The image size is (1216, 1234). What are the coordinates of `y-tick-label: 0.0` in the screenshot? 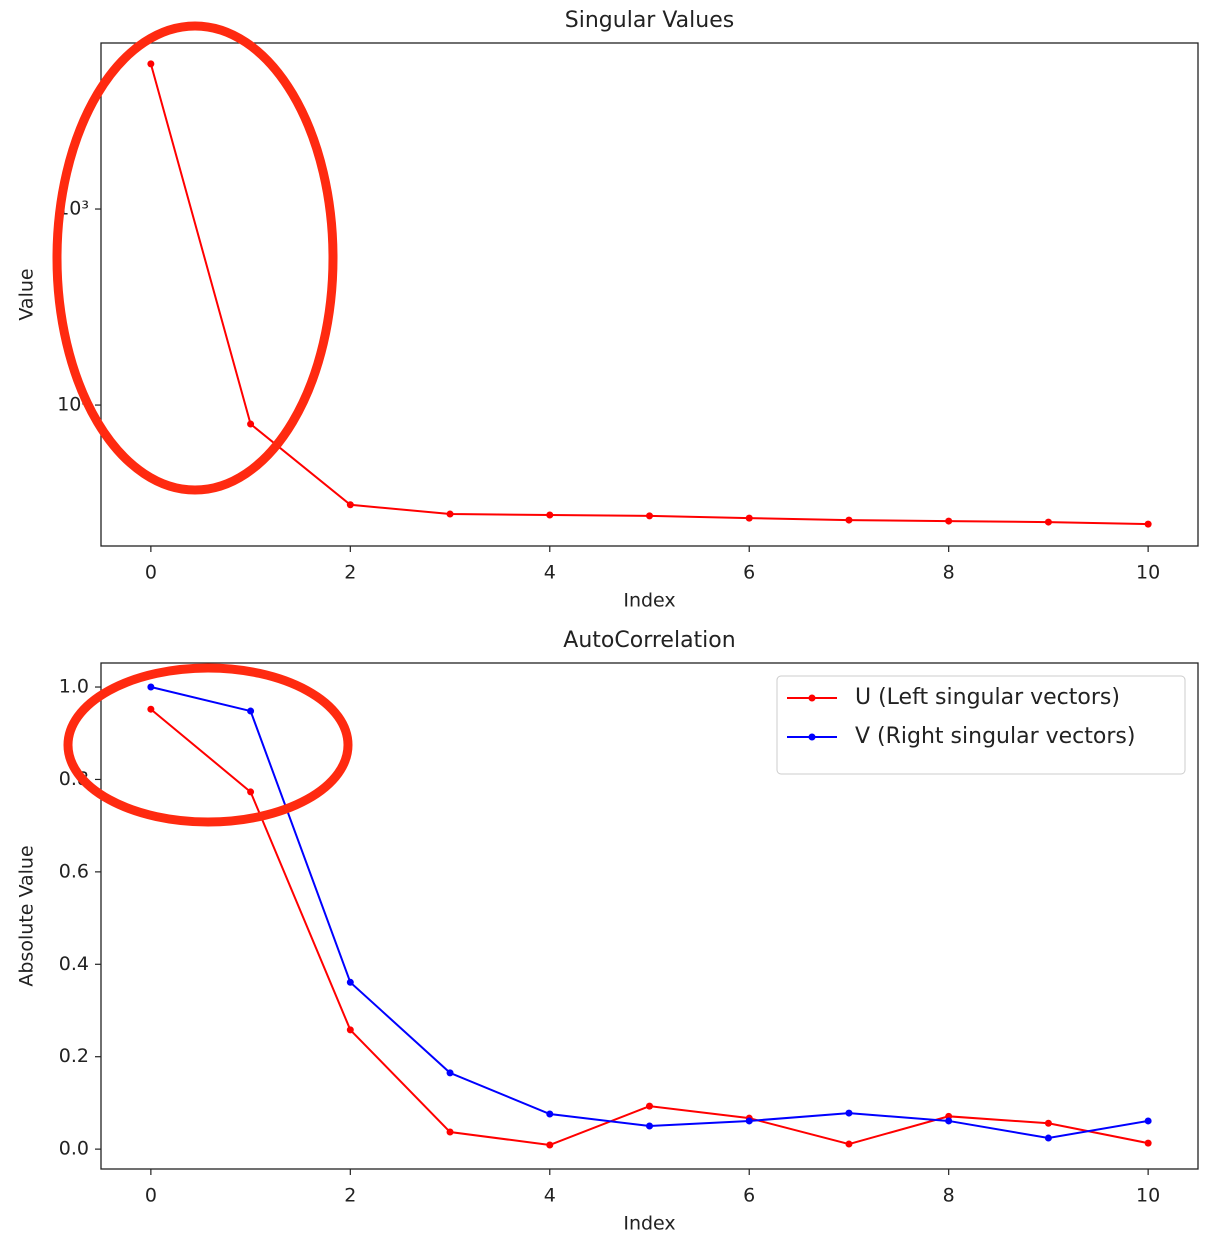 It's located at (74, 1149).